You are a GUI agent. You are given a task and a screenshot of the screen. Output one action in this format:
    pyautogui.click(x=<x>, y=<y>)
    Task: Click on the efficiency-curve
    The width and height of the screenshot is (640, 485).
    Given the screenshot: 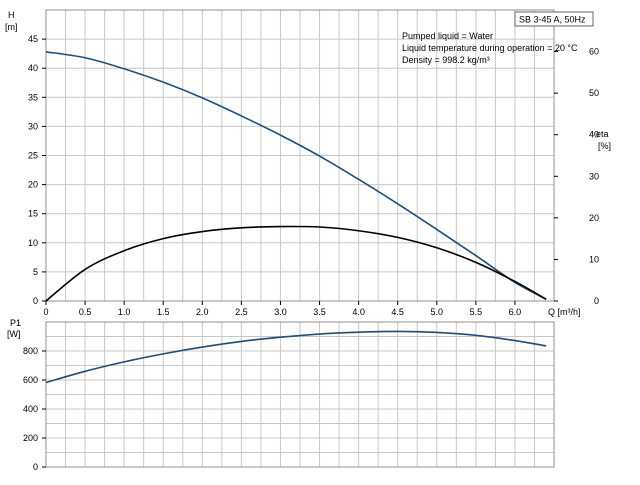 What is the action you would take?
    pyautogui.click(x=296, y=263)
    